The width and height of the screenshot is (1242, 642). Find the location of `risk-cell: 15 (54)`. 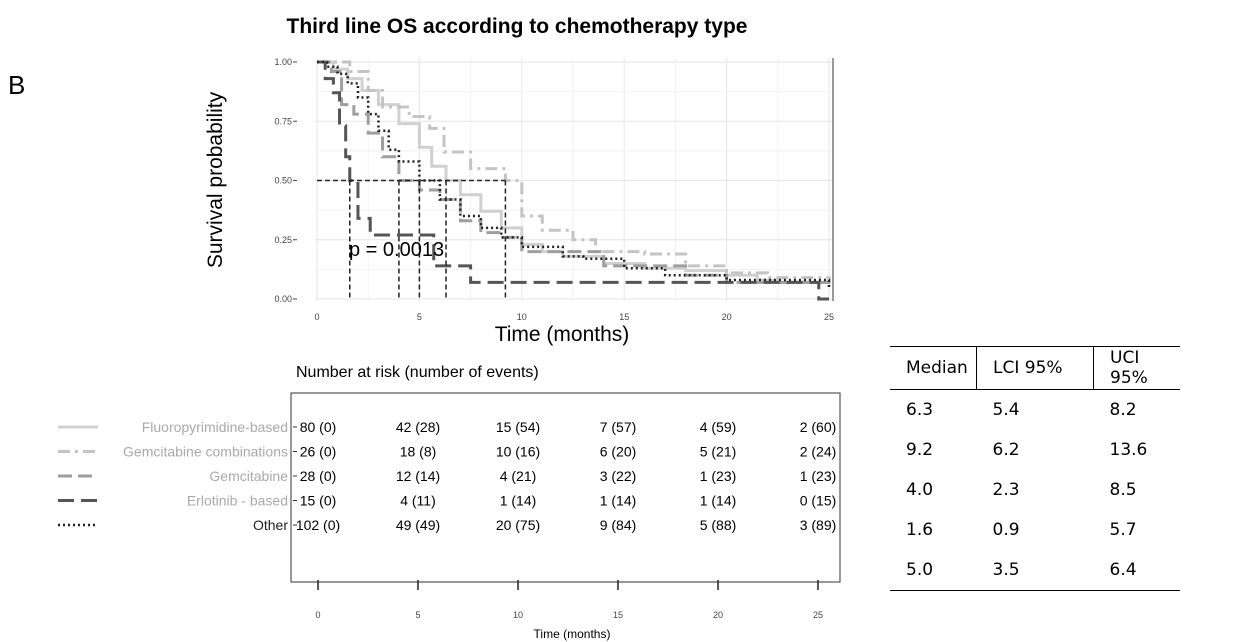

risk-cell: 15 (54) is located at coordinates (518, 427).